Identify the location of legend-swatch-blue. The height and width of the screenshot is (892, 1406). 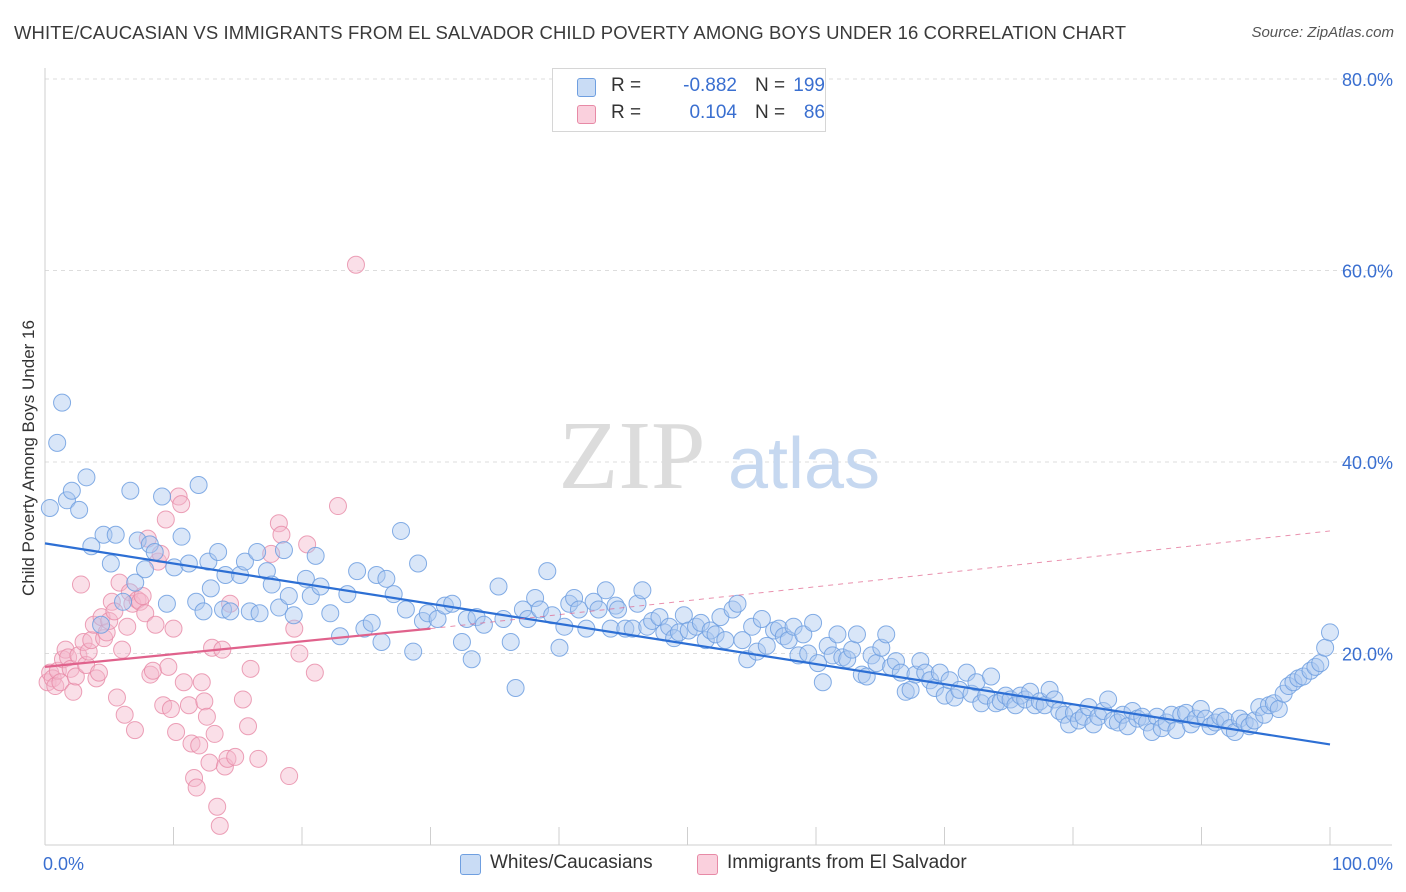
(586, 87).